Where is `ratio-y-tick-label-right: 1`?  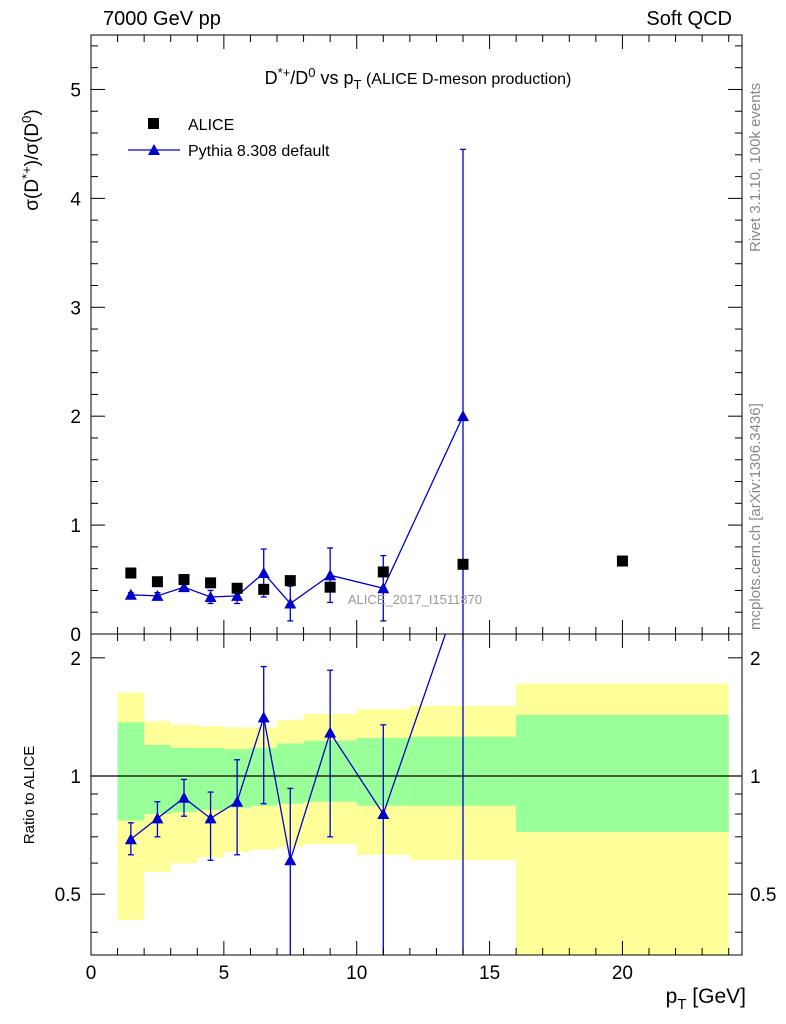 ratio-y-tick-label-right: 1 is located at coordinates (755, 777).